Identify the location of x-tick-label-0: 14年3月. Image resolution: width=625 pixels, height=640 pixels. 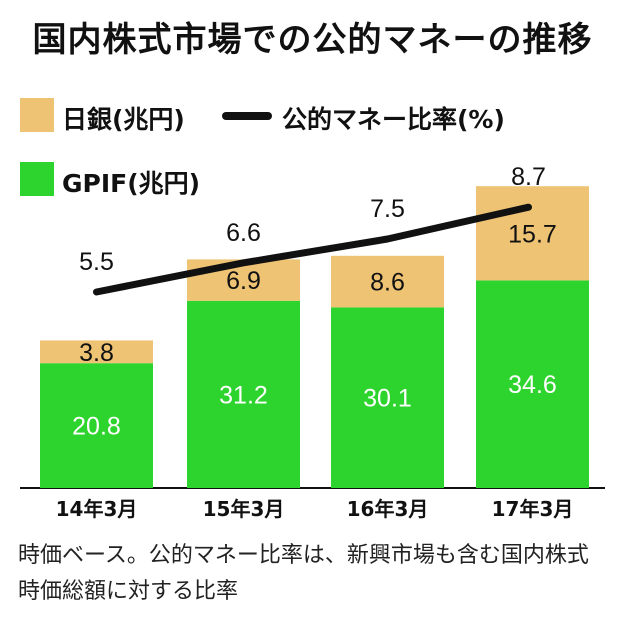
(97, 509).